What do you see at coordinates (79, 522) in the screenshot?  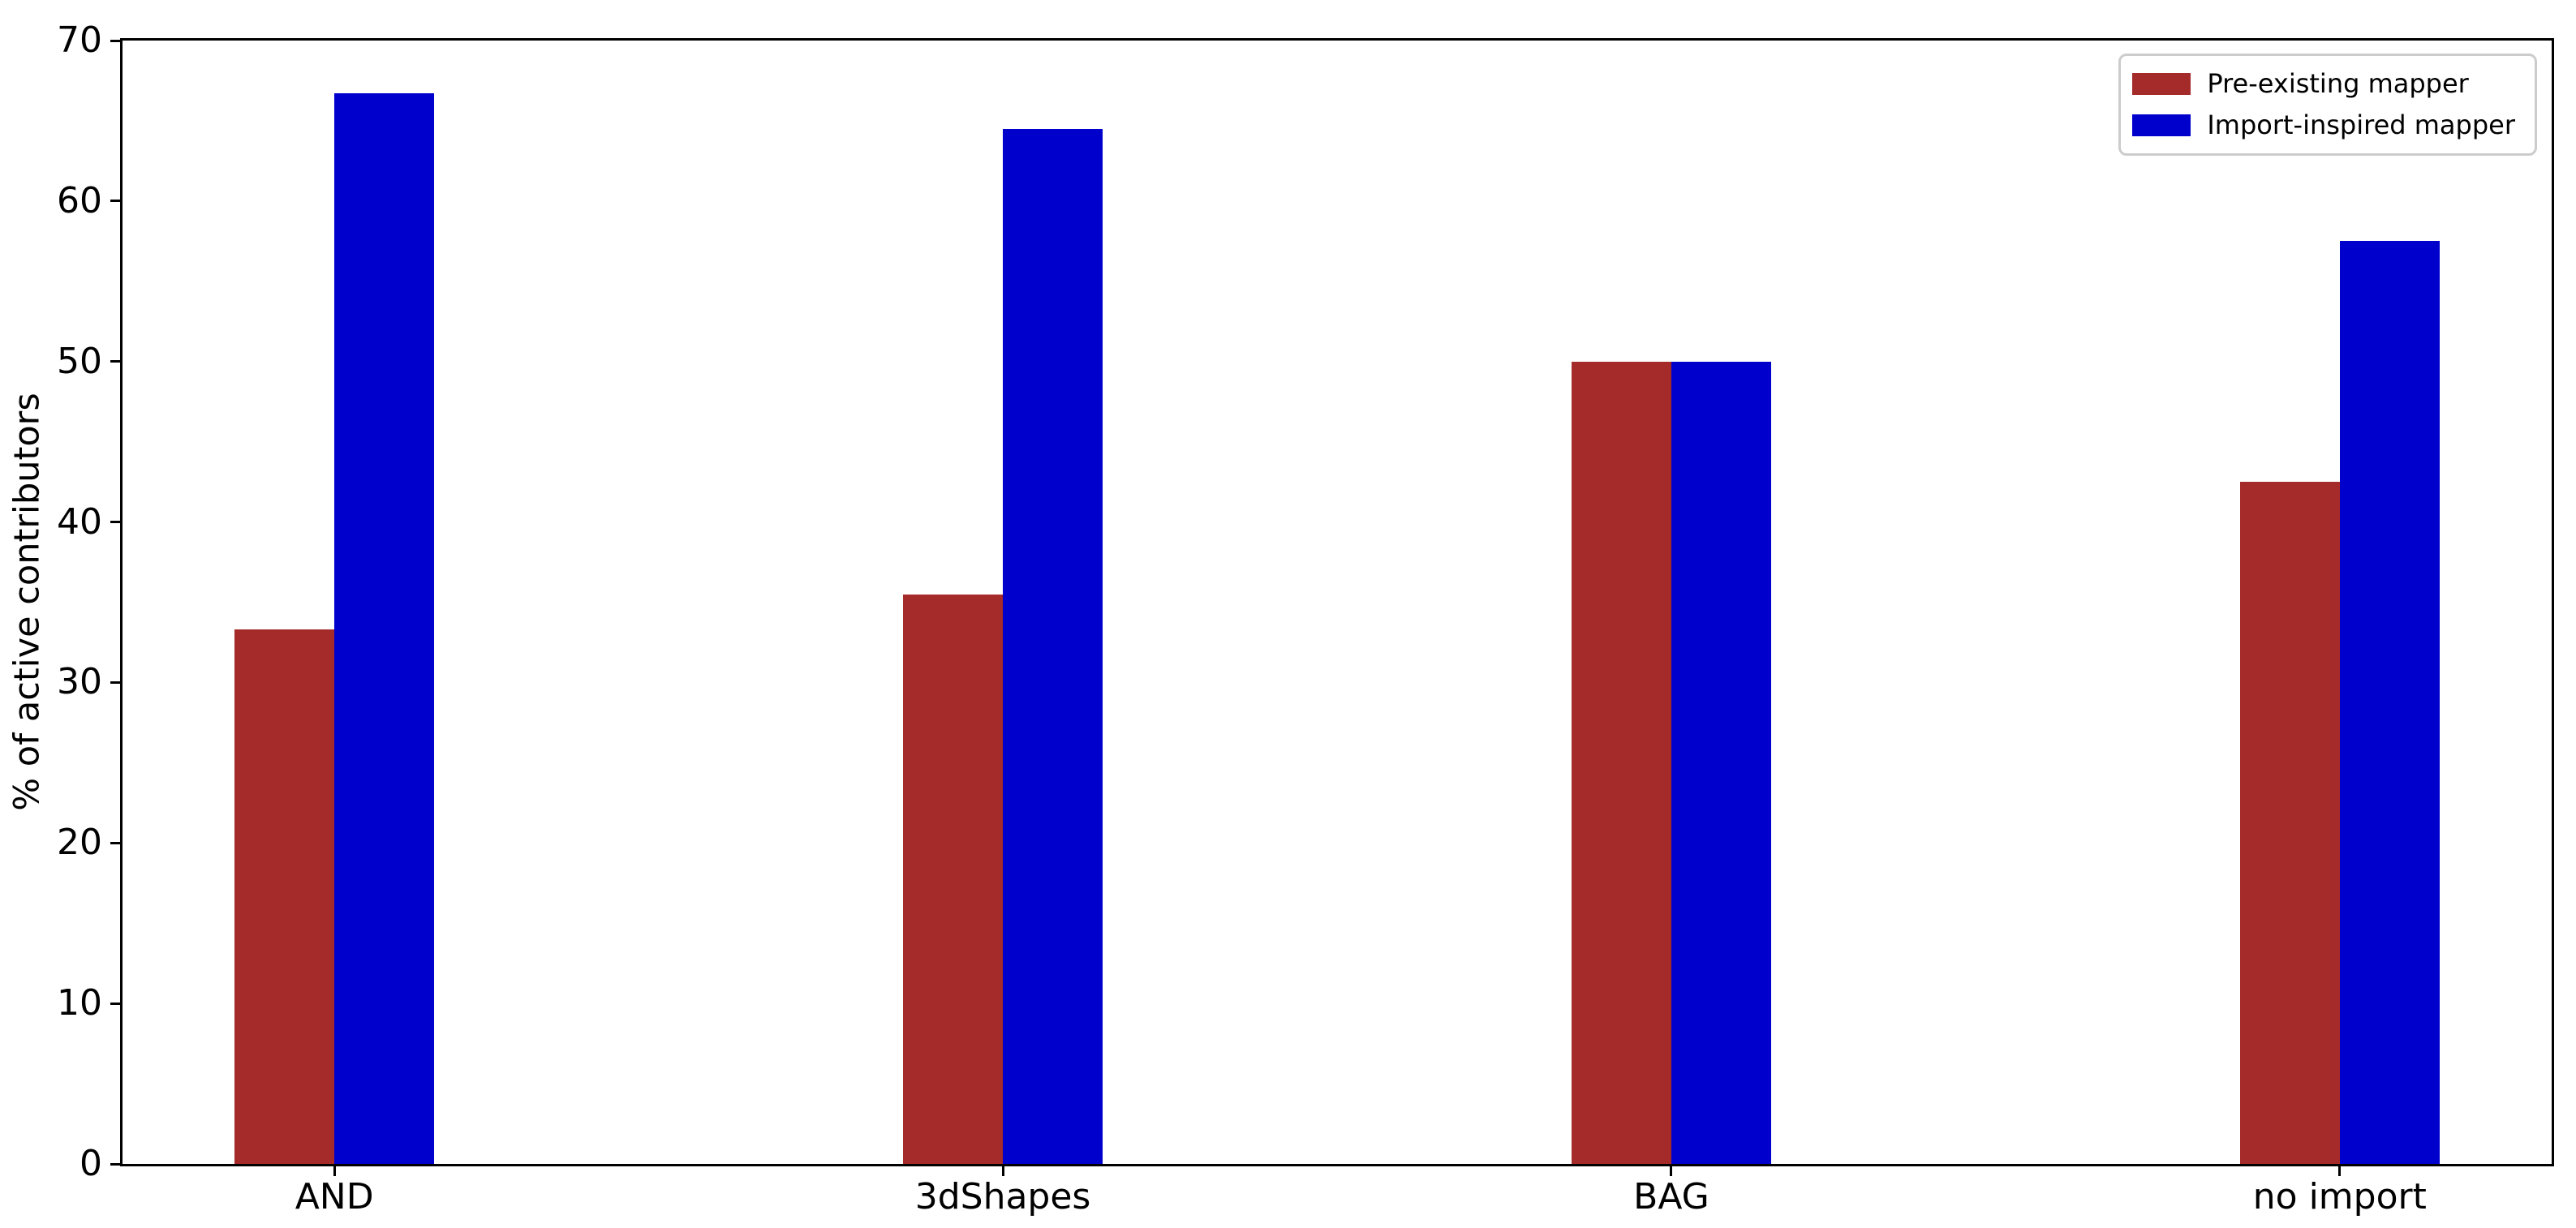 I see `y-tick-label: 40` at bounding box center [79, 522].